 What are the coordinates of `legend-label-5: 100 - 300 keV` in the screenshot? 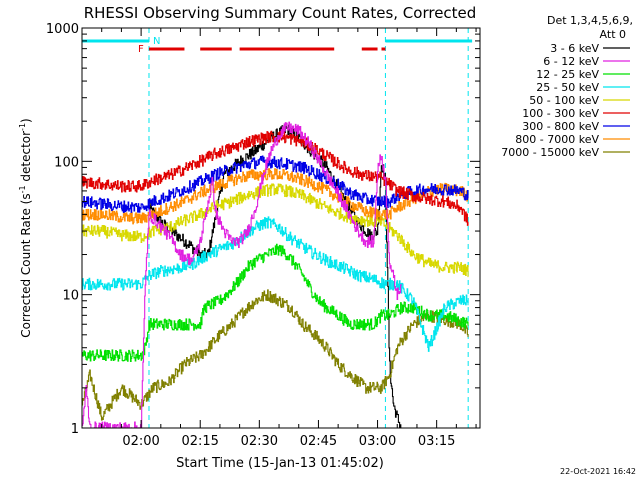 It's located at (560, 113).